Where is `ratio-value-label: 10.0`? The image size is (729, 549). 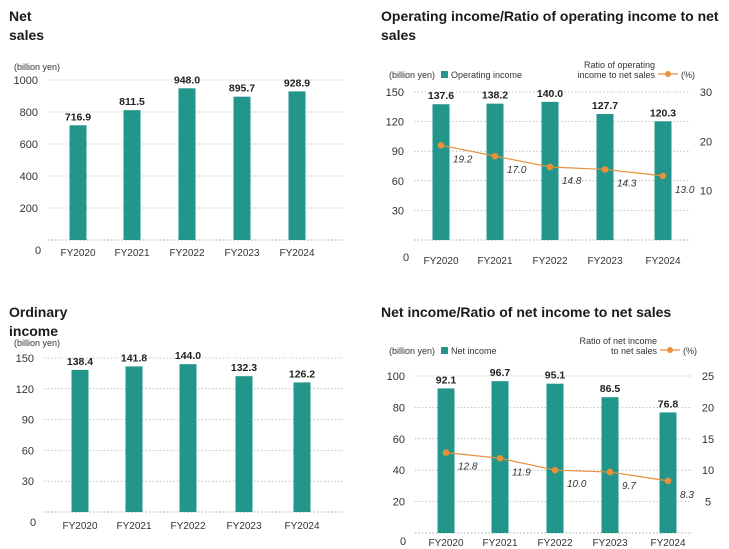 ratio-value-label: 10.0 is located at coordinates (577, 484).